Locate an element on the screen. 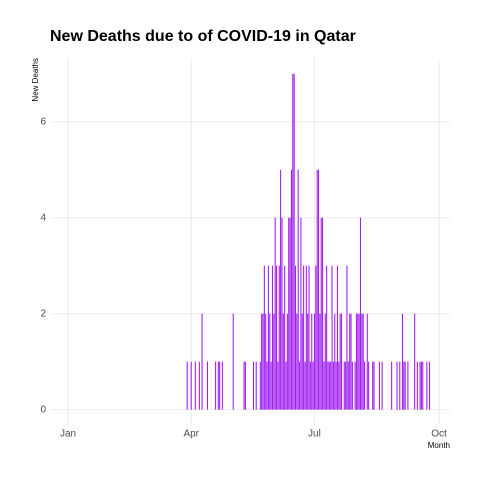 The height and width of the screenshot is (480, 480). y-tick-label: 4 is located at coordinates (43, 217).